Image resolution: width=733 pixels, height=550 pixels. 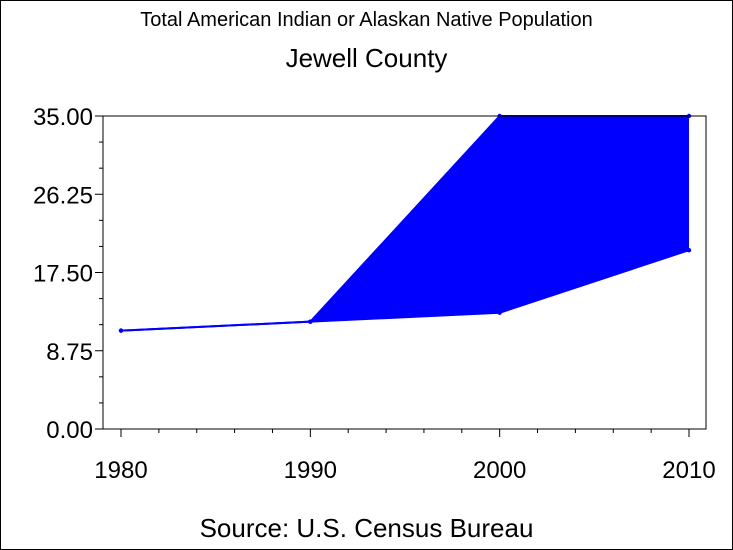 I want to click on x-tick-label: 2000, so click(x=499, y=470).